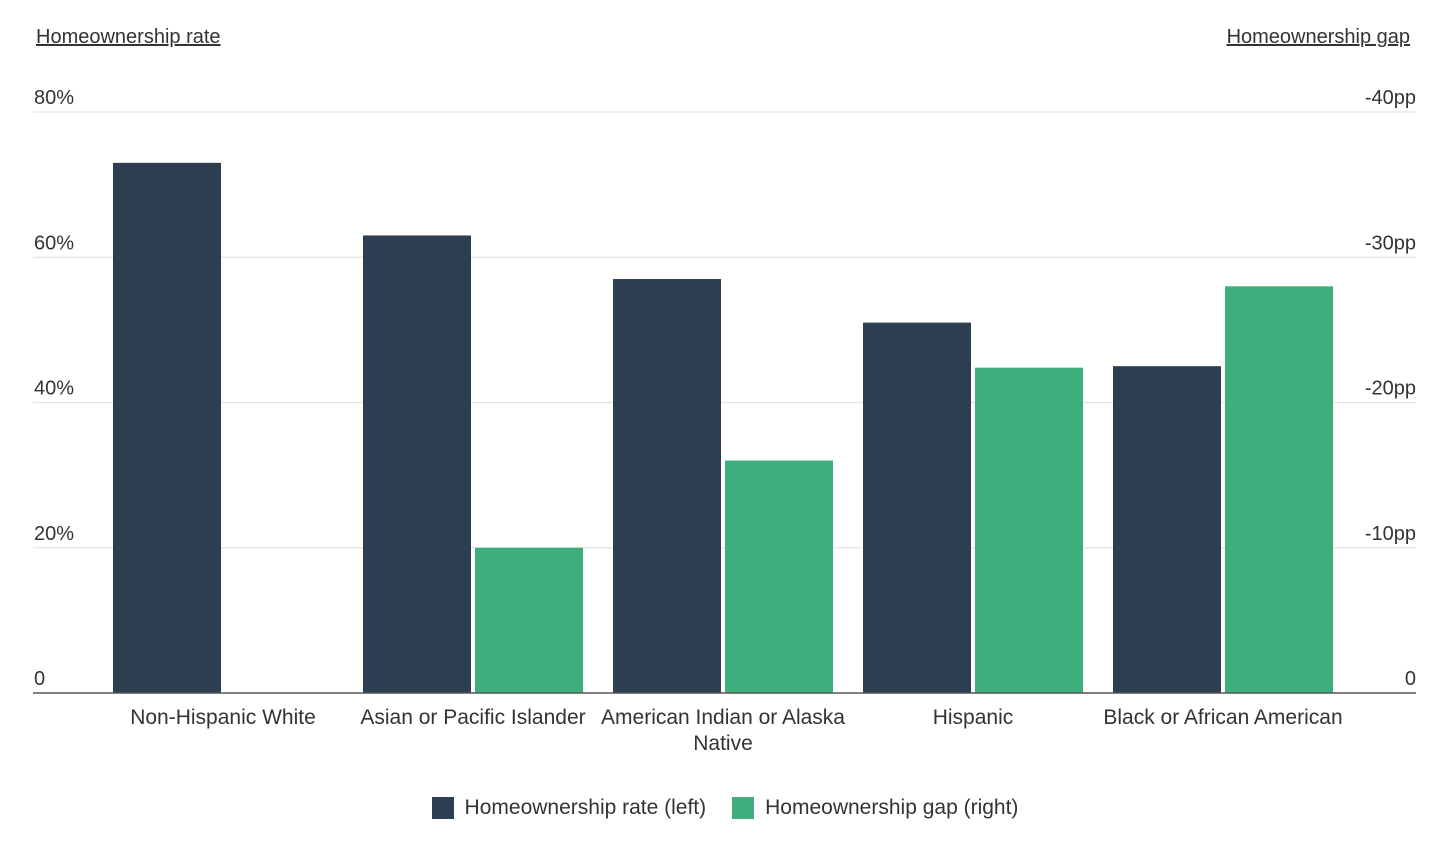 The width and height of the screenshot is (1450, 850). What do you see at coordinates (723, 730) in the screenshot?
I see `category-label: American Indian or Alaska Native` at bounding box center [723, 730].